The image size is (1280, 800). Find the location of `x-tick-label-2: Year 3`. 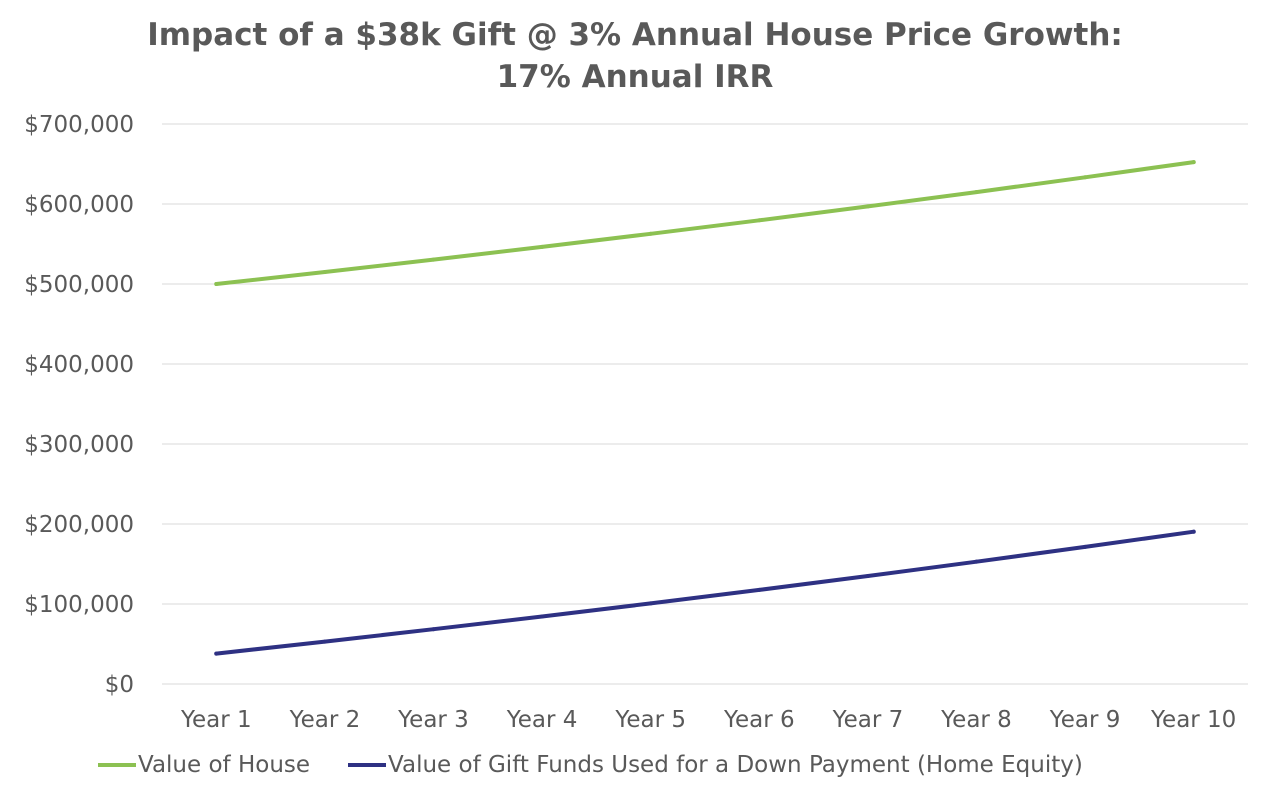

x-tick-label-2: Year 3 is located at coordinates (433, 720).